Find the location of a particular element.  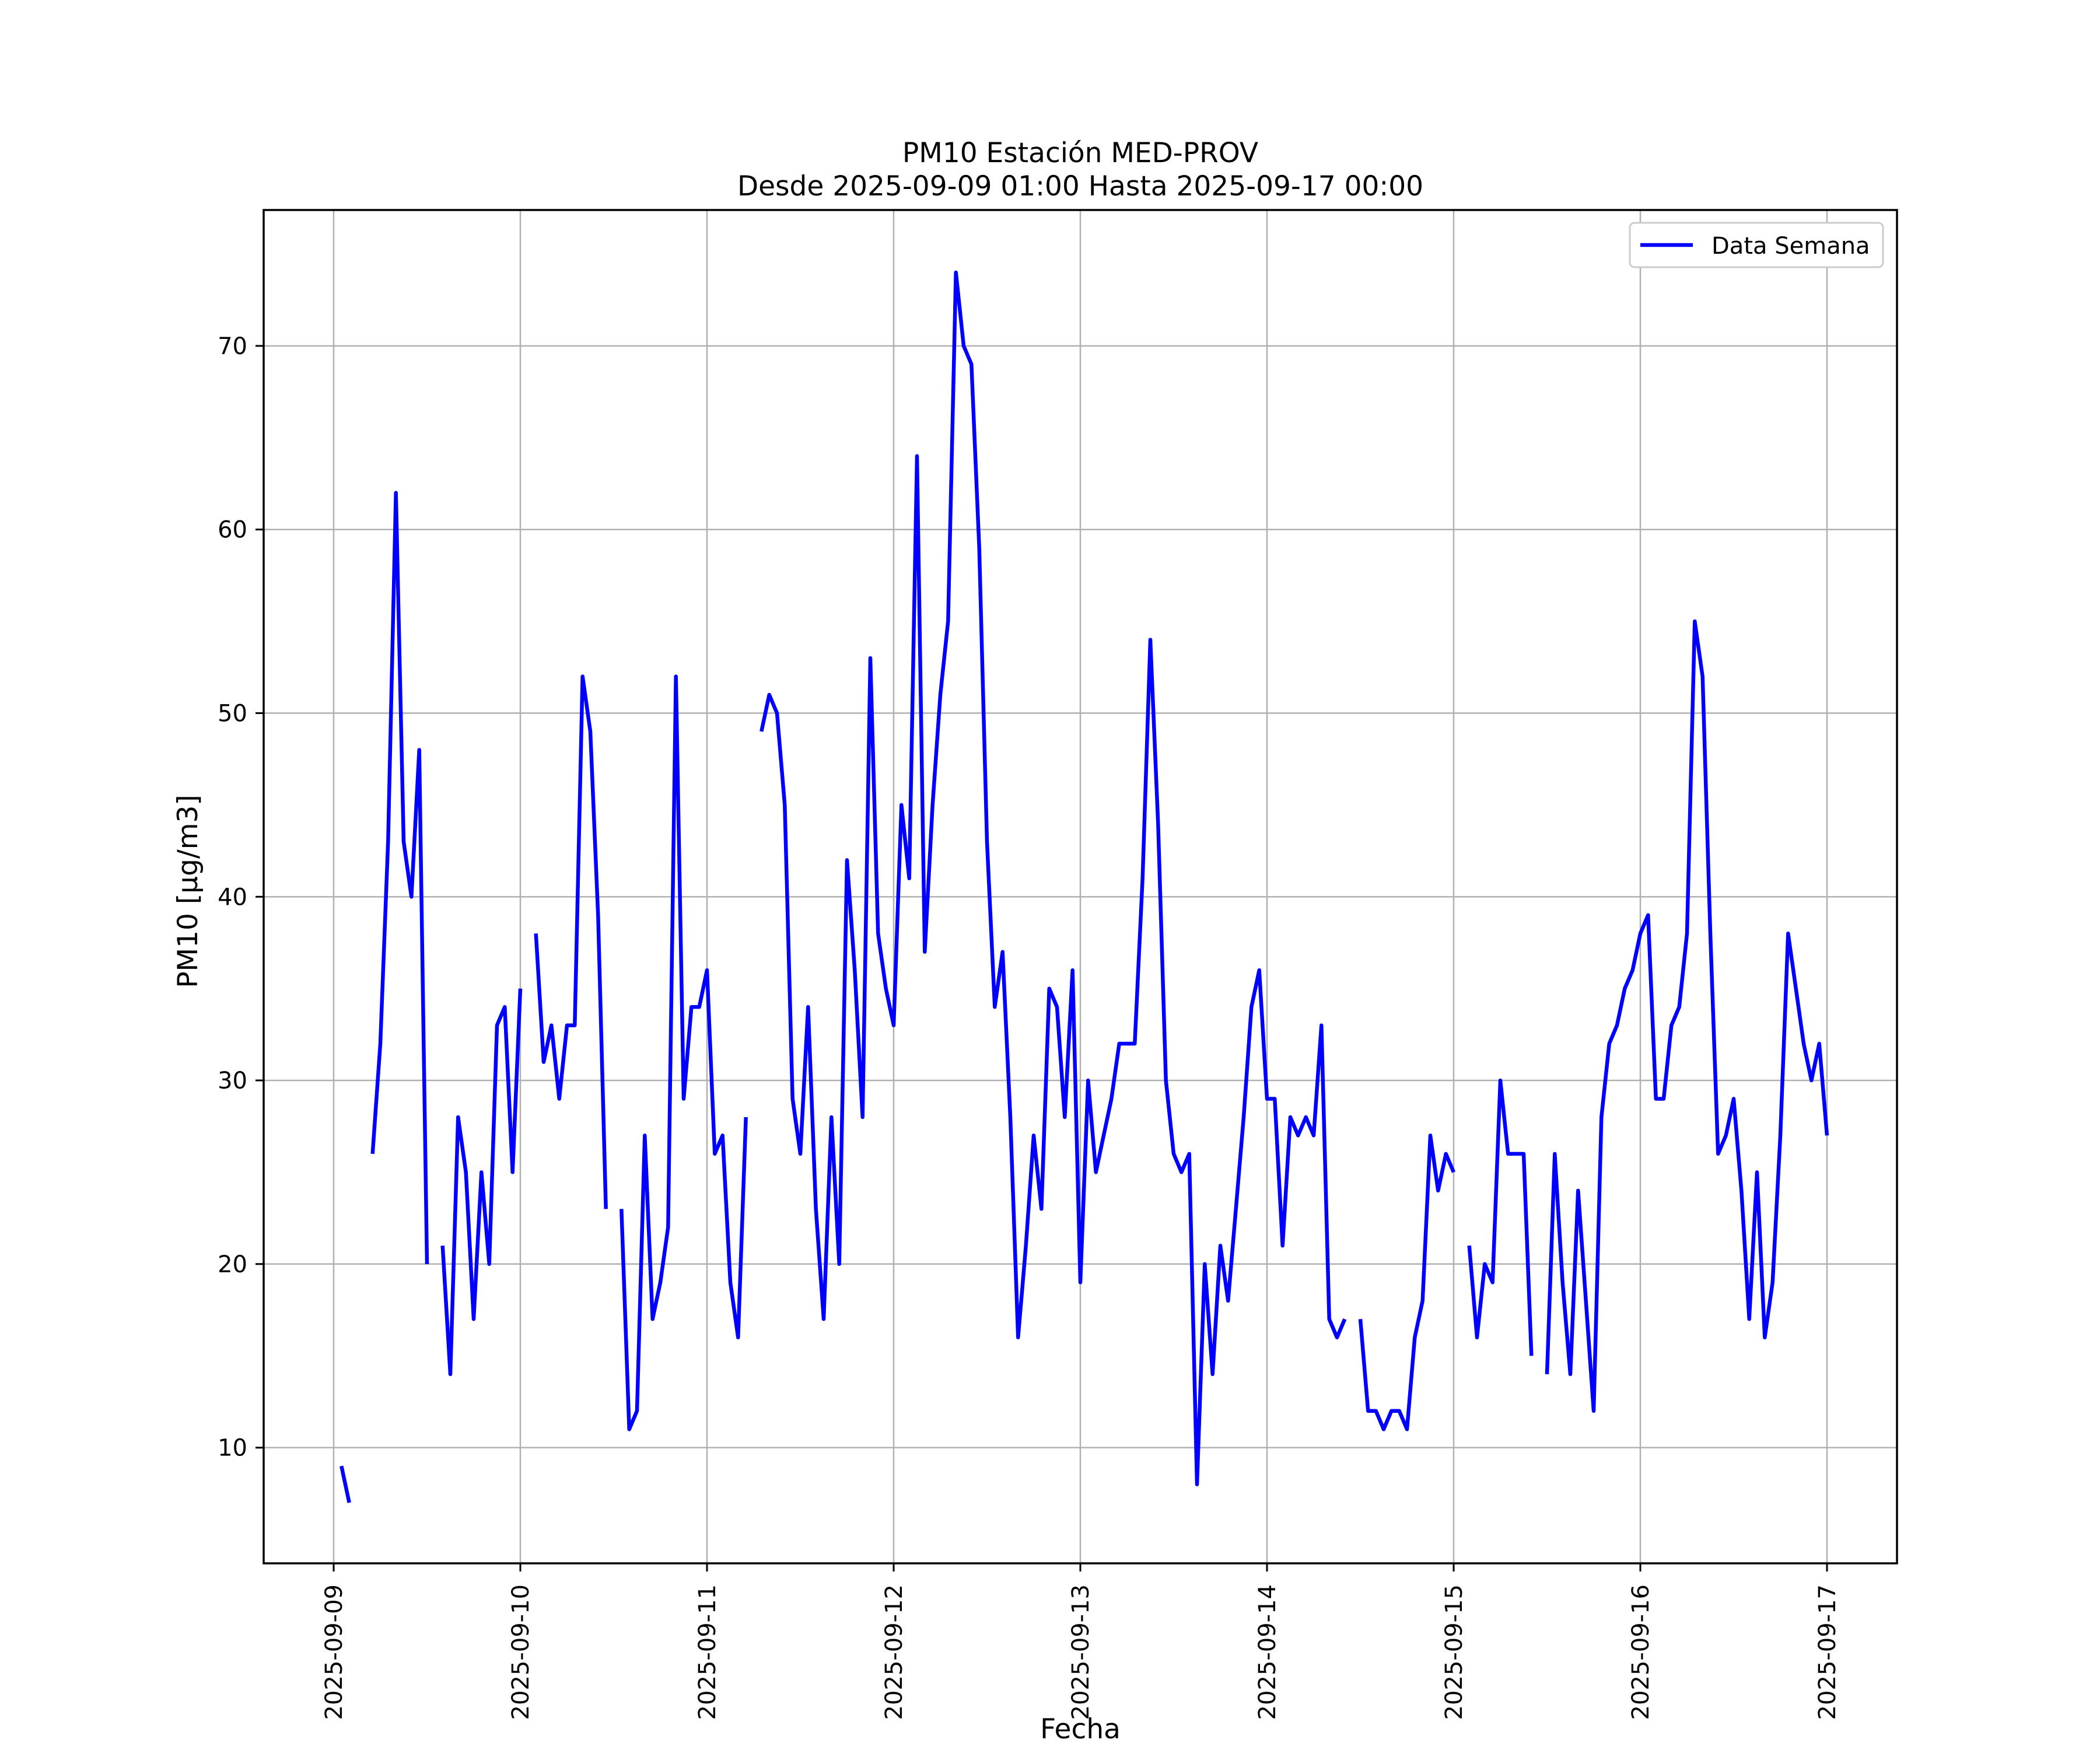

y-axis-label: PM10 [μg/m3] is located at coordinates (188, 891).